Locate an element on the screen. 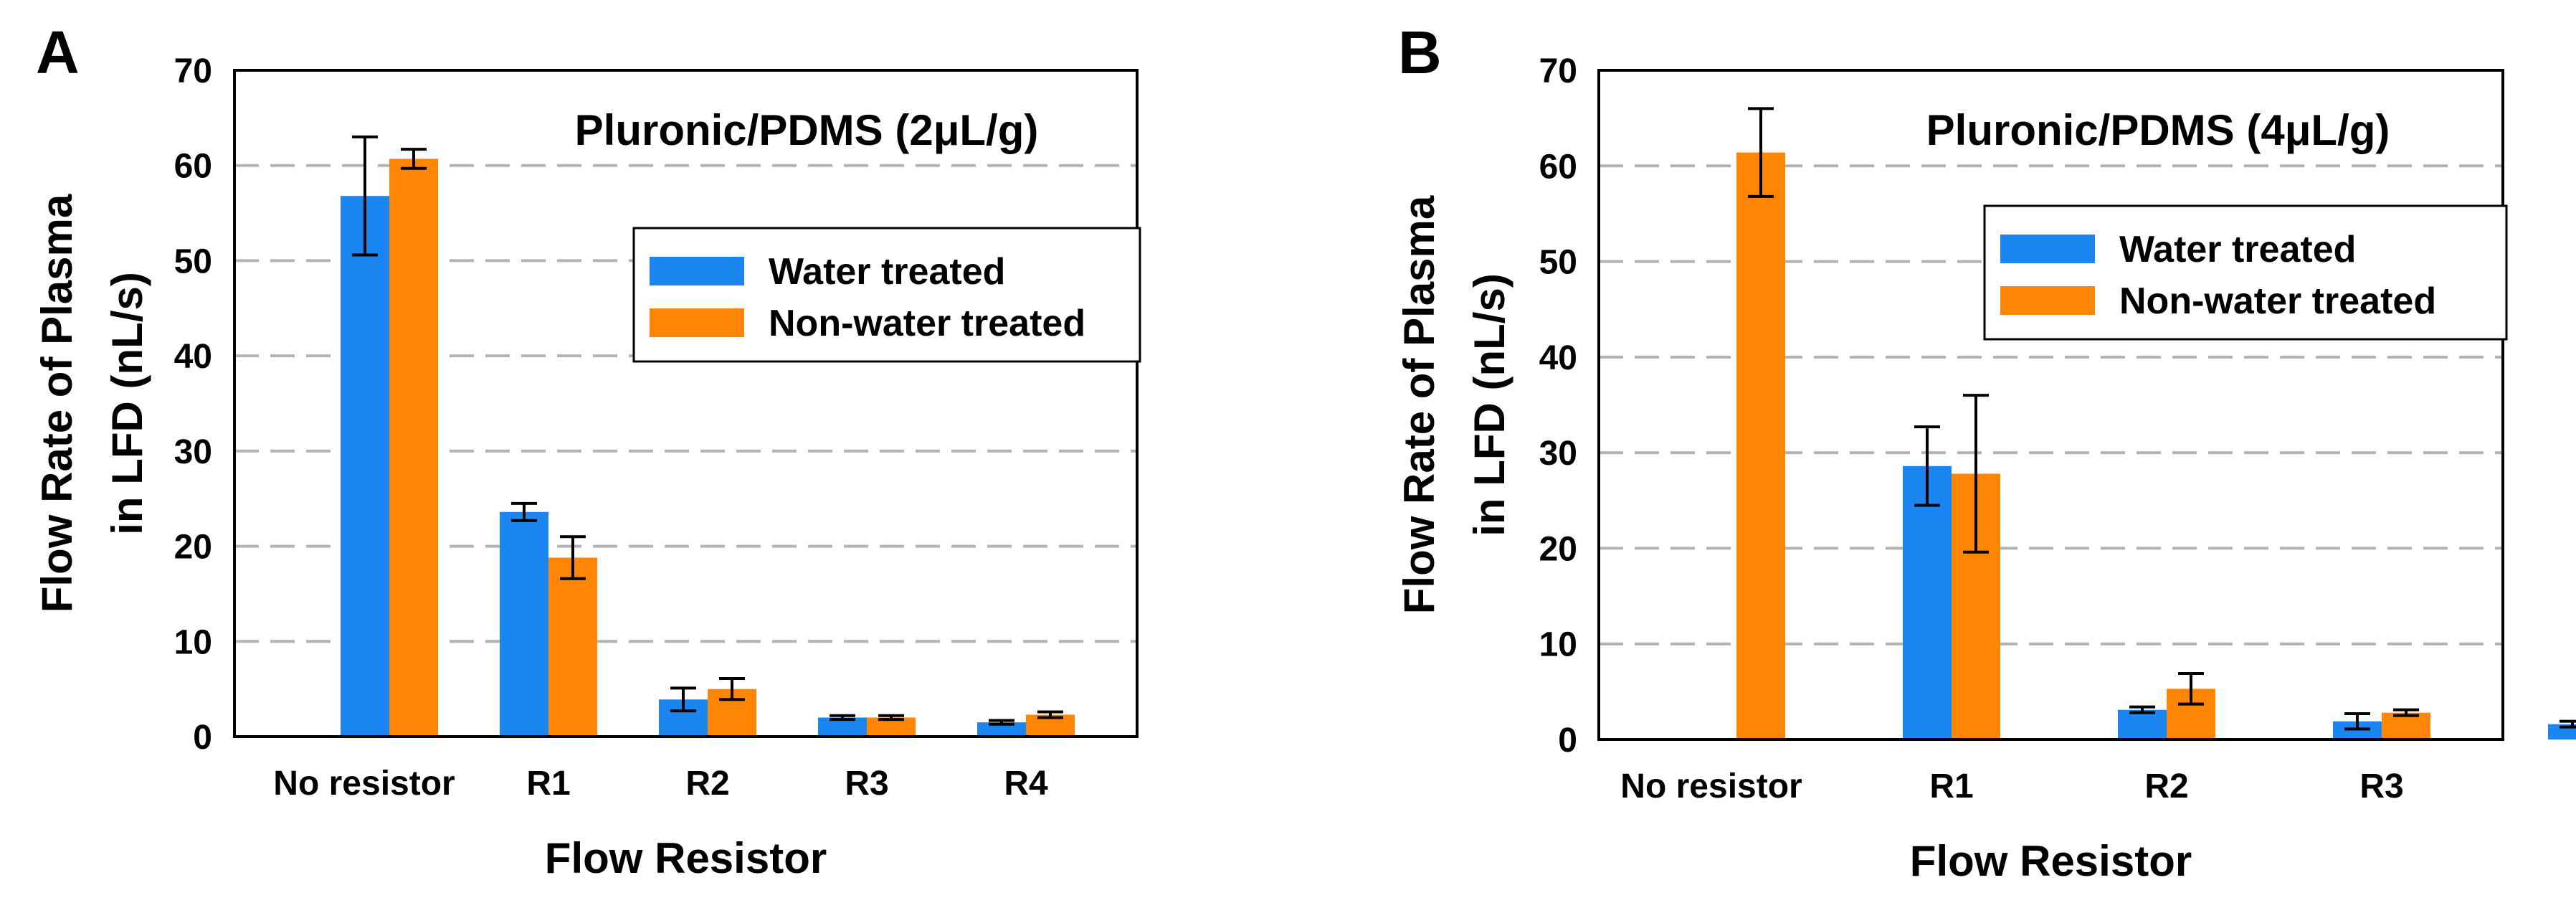 This screenshot has height=903, width=2576. panel-letter: A is located at coordinates (58, 52).